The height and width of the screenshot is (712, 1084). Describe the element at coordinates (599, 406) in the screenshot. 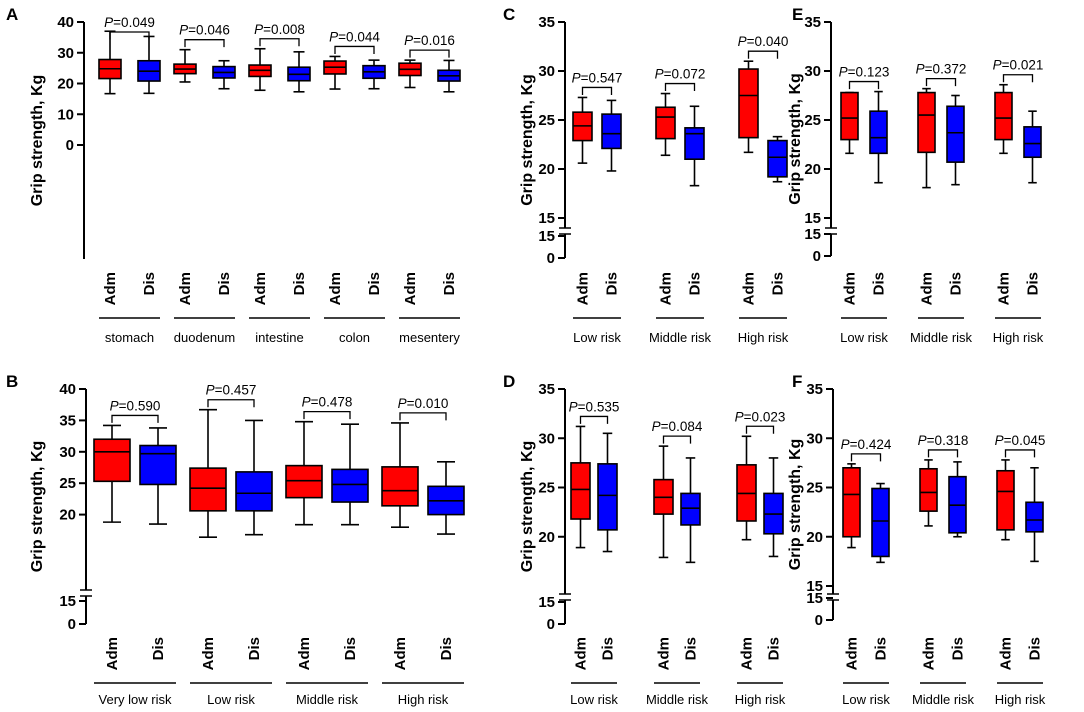

I see `p-value: =0.535` at that location.